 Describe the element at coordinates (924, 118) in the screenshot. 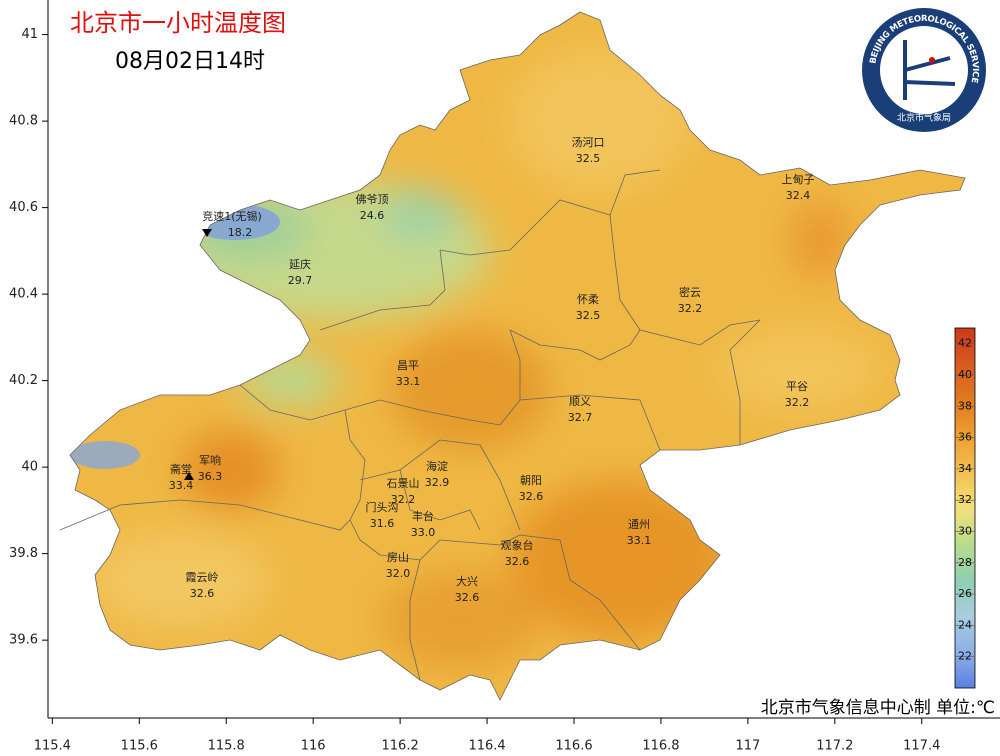

I see `logo-inner-text: 北京市气象局` at that location.